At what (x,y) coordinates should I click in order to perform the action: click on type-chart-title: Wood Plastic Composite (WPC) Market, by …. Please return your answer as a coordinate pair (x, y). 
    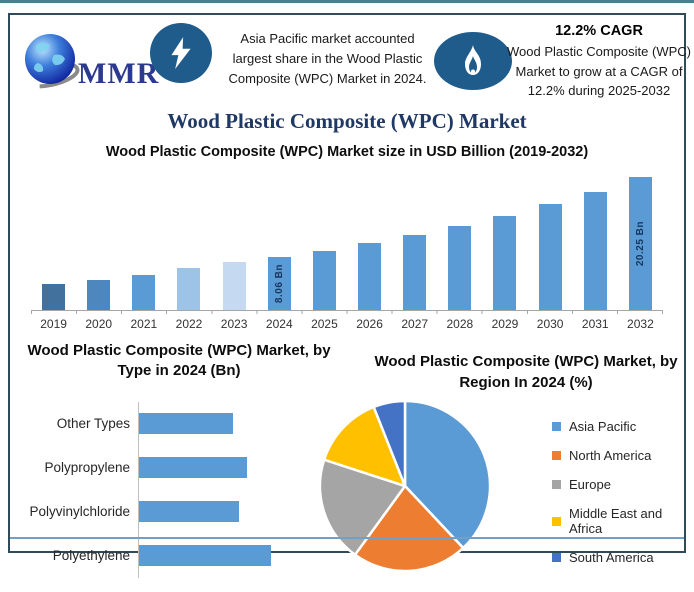
    Looking at the image, I should click on (179, 361).